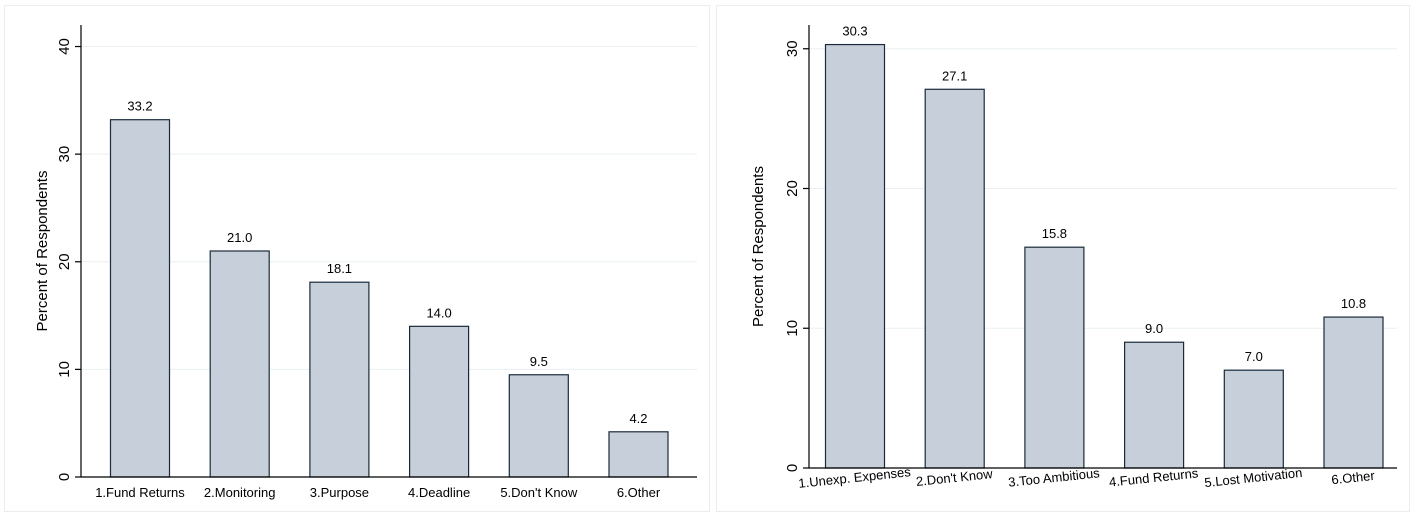  What do you see at coordinates (438, 312) in the screenshot?
I see `bar-value-label: 14.0` at bounding box center [438, 312].